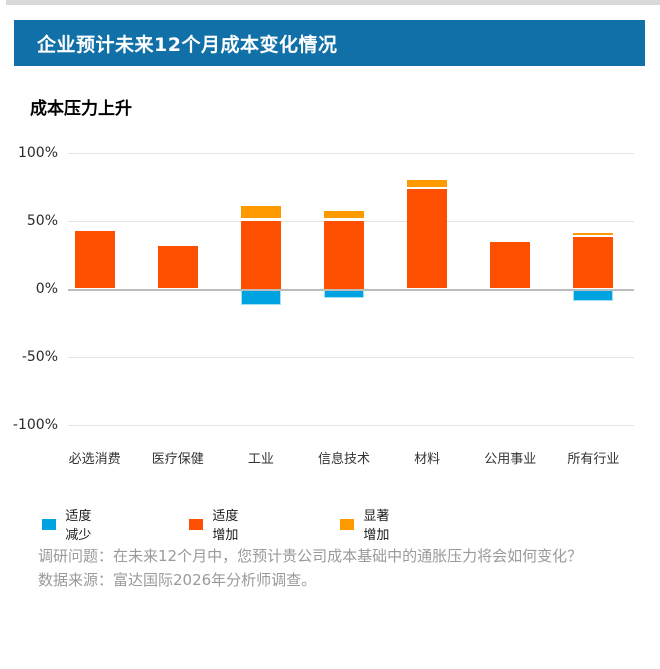 The image size is (660, 669). Describe the element at coordinates (510, 459) in the screenshot. I see `x-axis-label-公用事业: 公用事业` at that location.